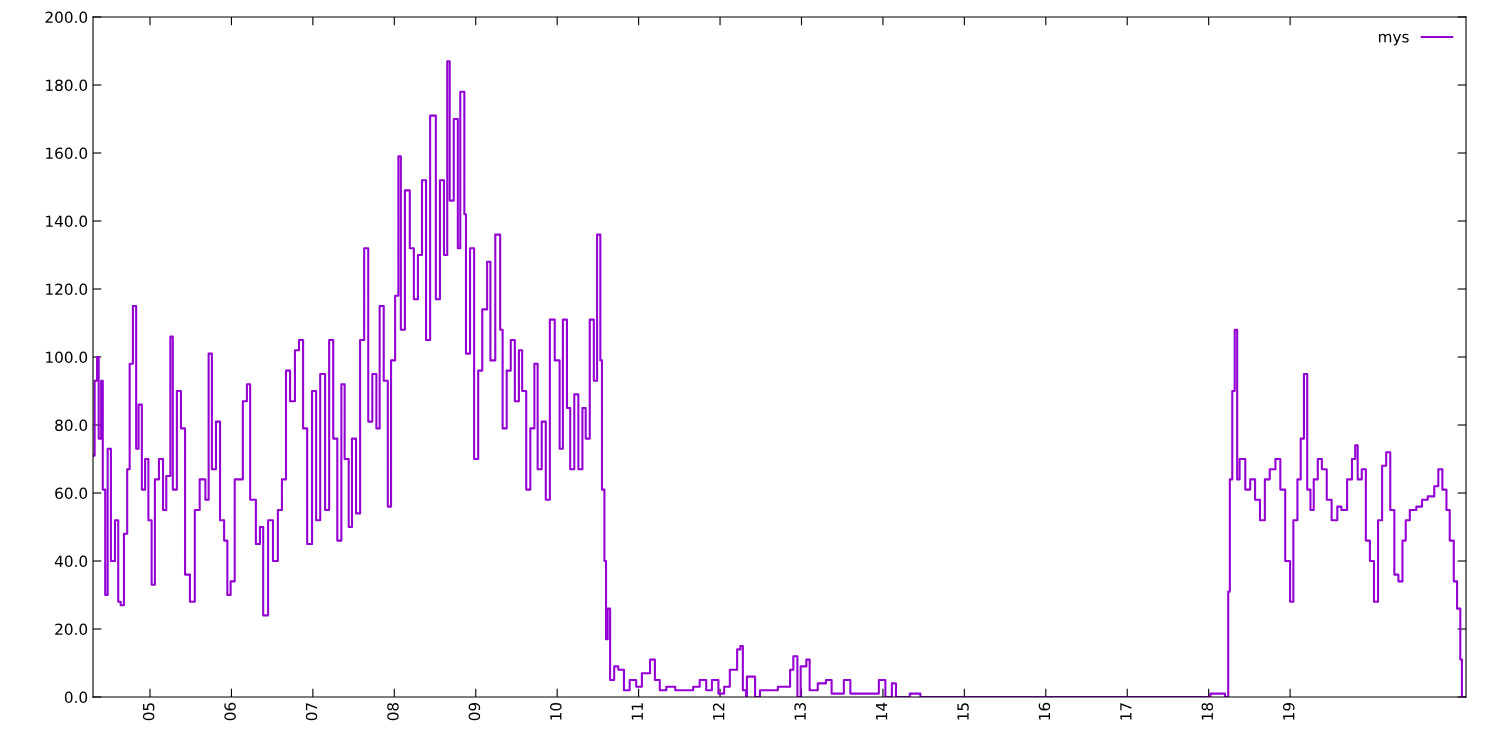 The image size is (1500, 750). I want to click on y-tick-label: 120.0, so click(67, 289).